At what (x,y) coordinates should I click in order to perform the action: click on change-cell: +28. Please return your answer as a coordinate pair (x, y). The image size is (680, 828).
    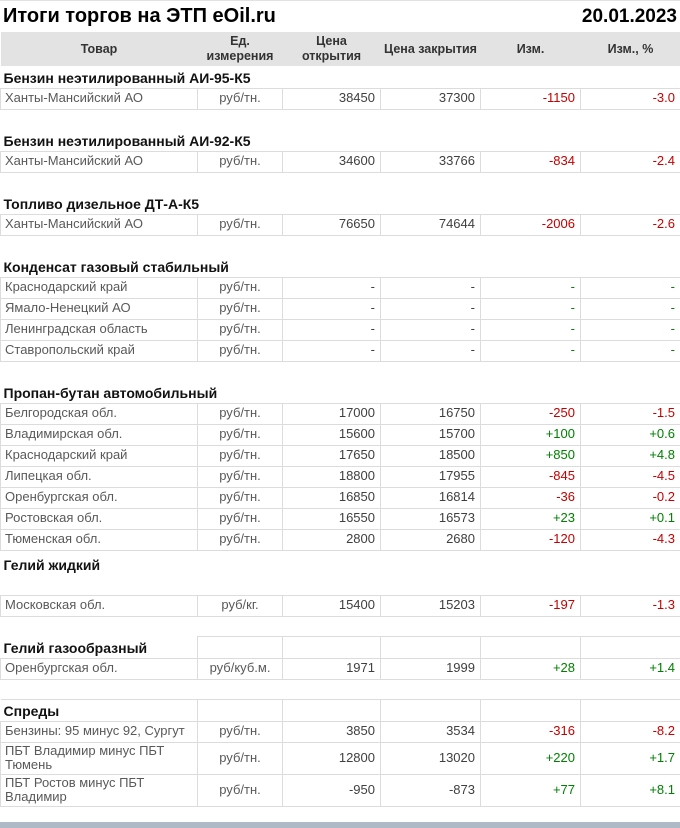
    Looking at the image, I should click on (530, 668).